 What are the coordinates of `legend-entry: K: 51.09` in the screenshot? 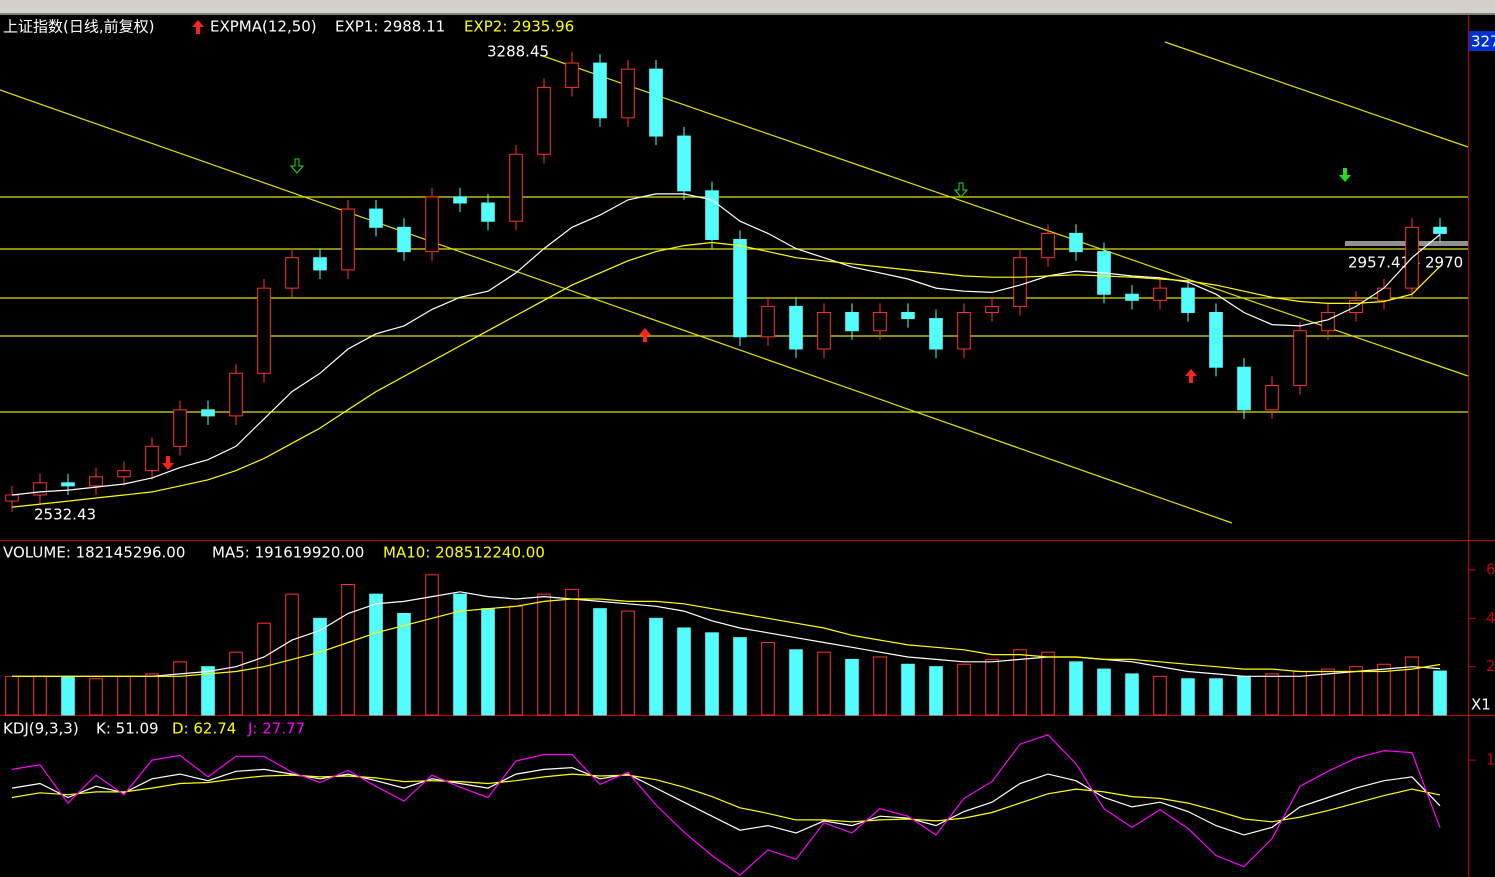 It's located at (127, 729).